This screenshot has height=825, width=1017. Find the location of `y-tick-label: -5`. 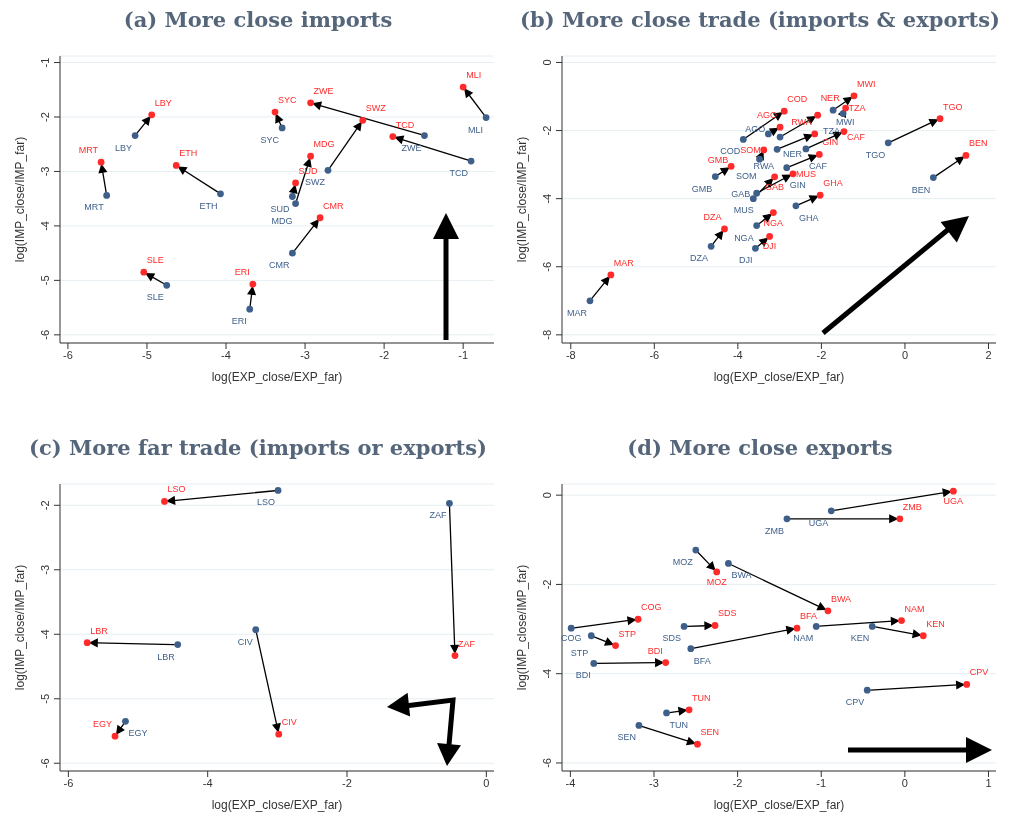

y-tick-label: -5 is located at coordinates (45, 698).